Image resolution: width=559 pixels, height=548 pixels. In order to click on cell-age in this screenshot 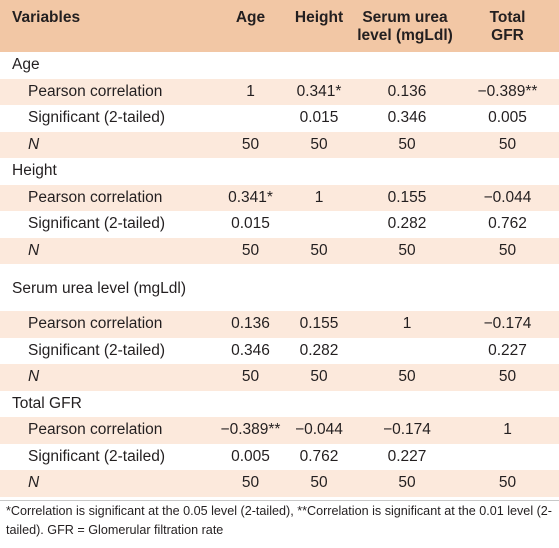, I will do `click(241, 118)`.